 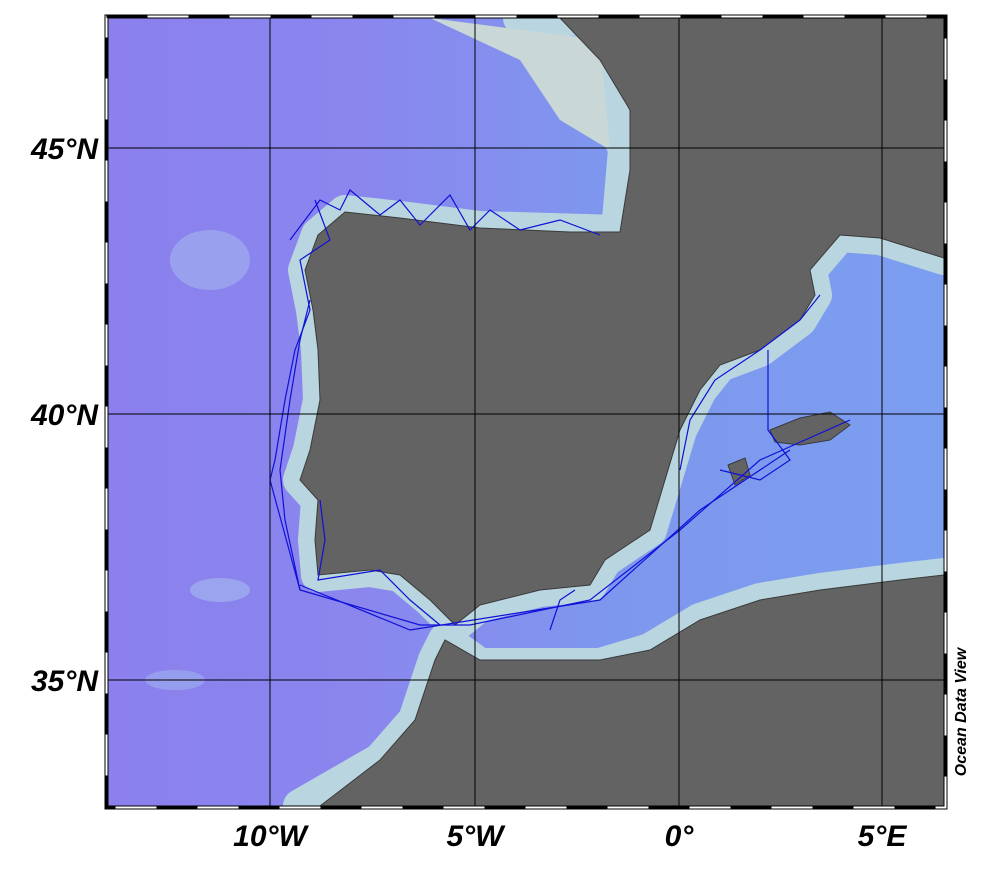 I want to click on lat-label: 45°N, so click(x=64, y=149).